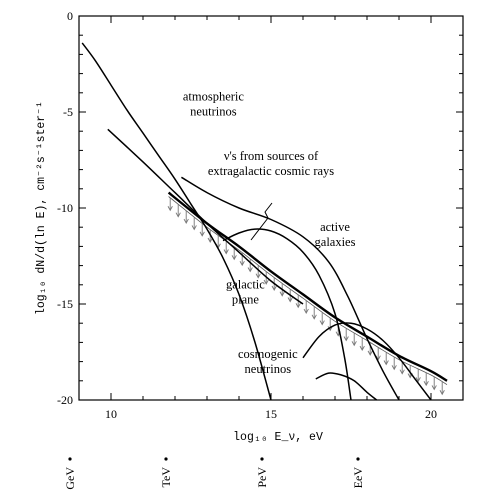 The image size is (485, 501). I want to click on y-tick-label: -15, so click(65, 304).